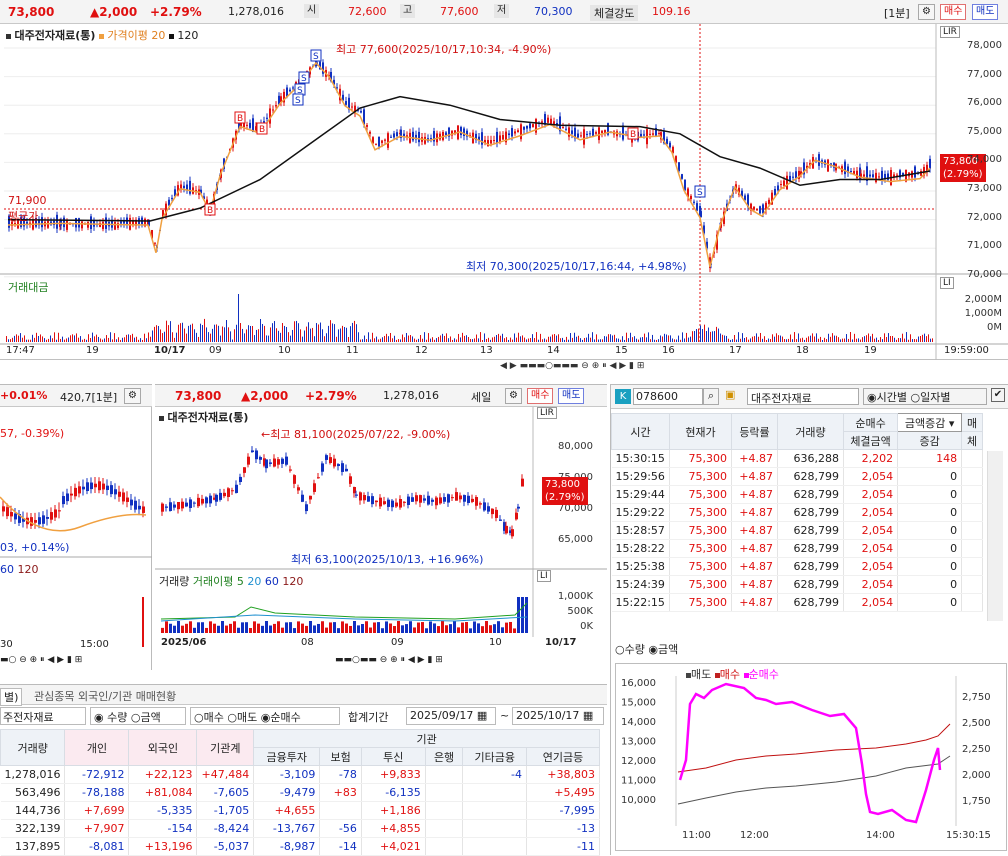 Image resolution: width=1008 pixels, height=856 pixels. What do you see at coordinates (797, 548) in the screenshot?
I see `table-row: 15:28:22 75,300 +4.87 628,799 2,054 0` at bounding box center [797, 548].